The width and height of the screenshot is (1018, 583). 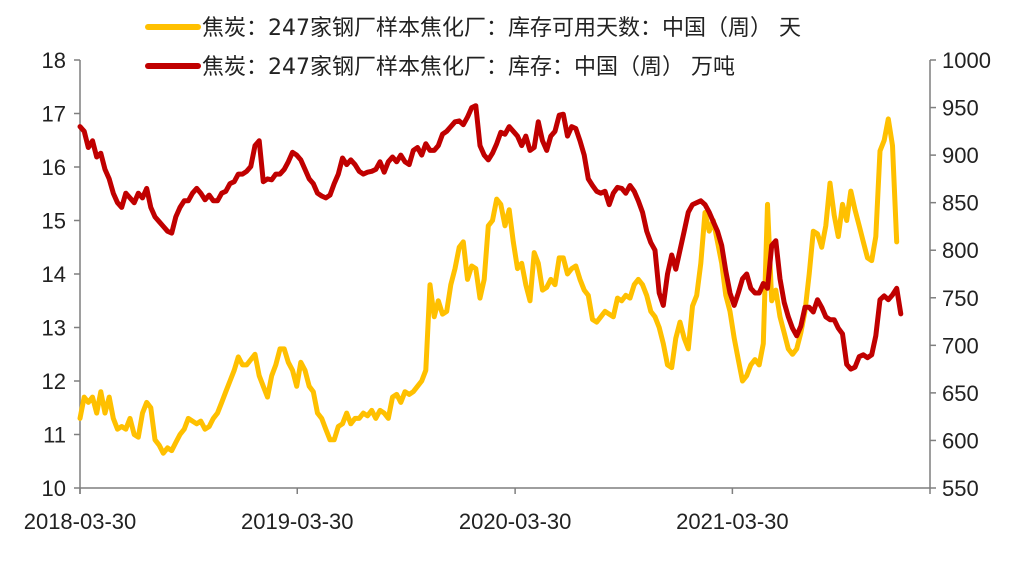 I want to click on left-tick-label: 17, so click(x=54, y=114).